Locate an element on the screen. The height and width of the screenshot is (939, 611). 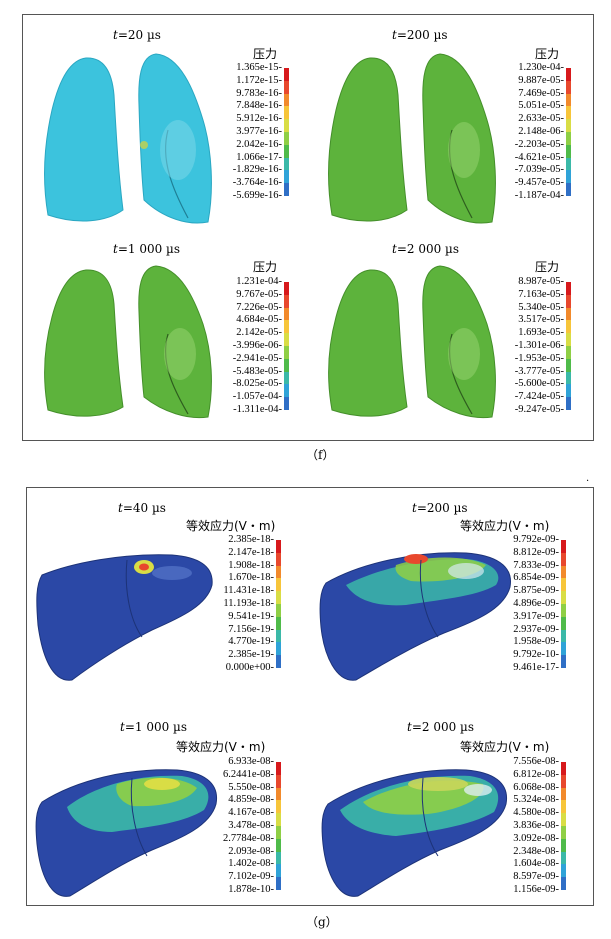
legend-value: -2.941e-05- is located at coordinates (257, 358).